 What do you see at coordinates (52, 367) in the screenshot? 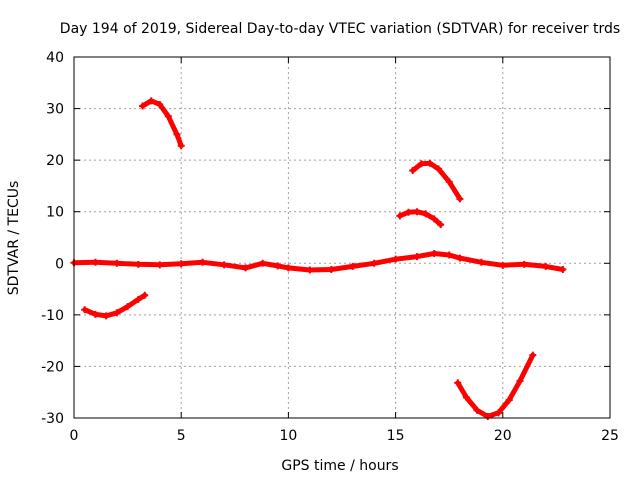
I see `y-tick-label: -20` at bounding box center [52, 367].